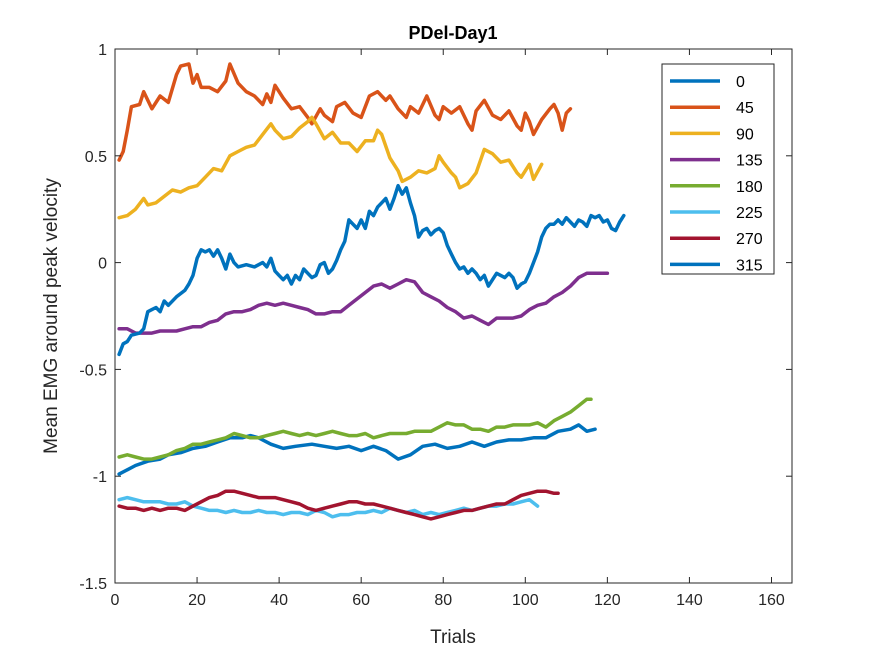  I want to click on x-tick-label: 80, so click(443, 600).